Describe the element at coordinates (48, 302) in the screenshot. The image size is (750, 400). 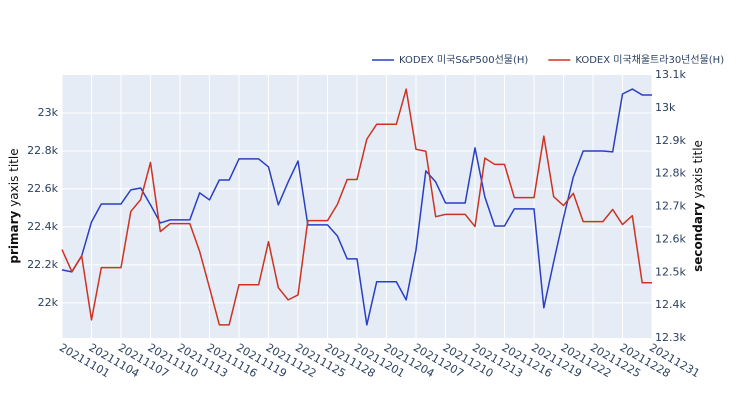
I see `y-tick-label: 22k` at that location.